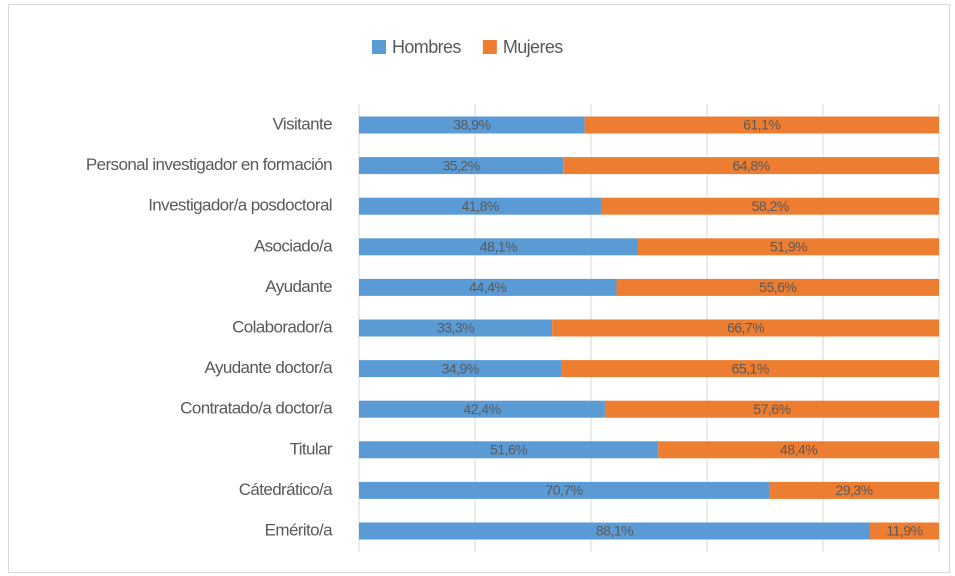 The width and height of the screenshot is (955, 576). What do you see at coordinates (269, 367) in the screenshot?
I see `y-tick-label: Ayudante doctor/a` at bounding box center [269, 367].